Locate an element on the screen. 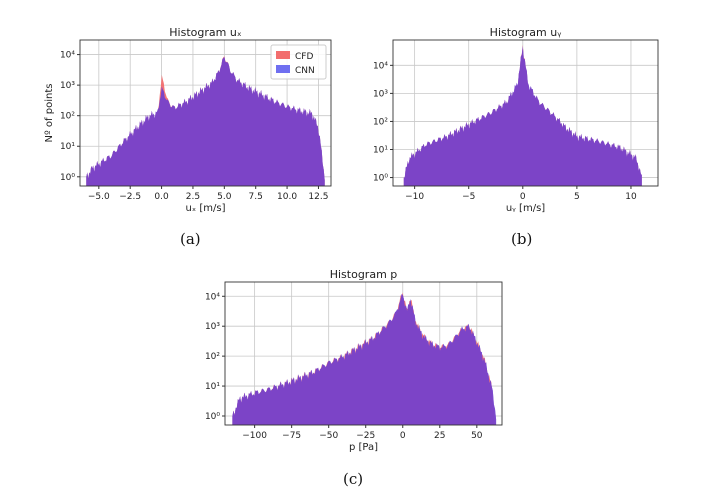 The width and height of the screenshot is (703, 498). caption-a: (a) is located at coordinates (190, 239).